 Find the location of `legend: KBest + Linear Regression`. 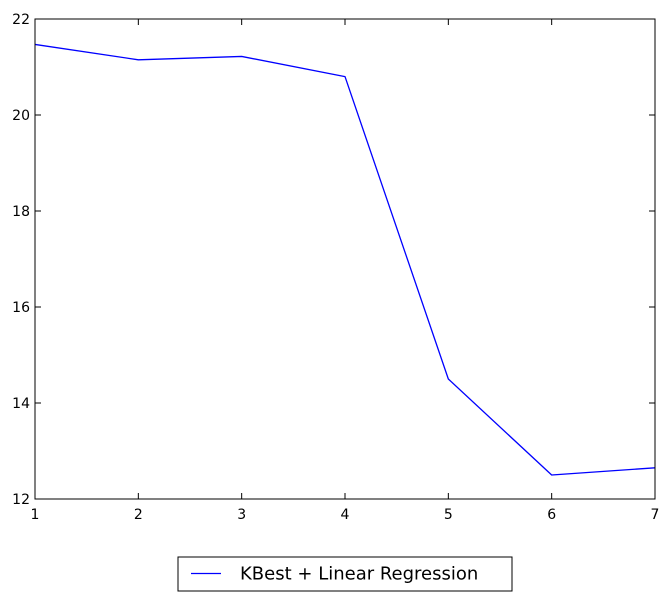

legend: KBest + Linear Regression is located at coordinates (345, 574).